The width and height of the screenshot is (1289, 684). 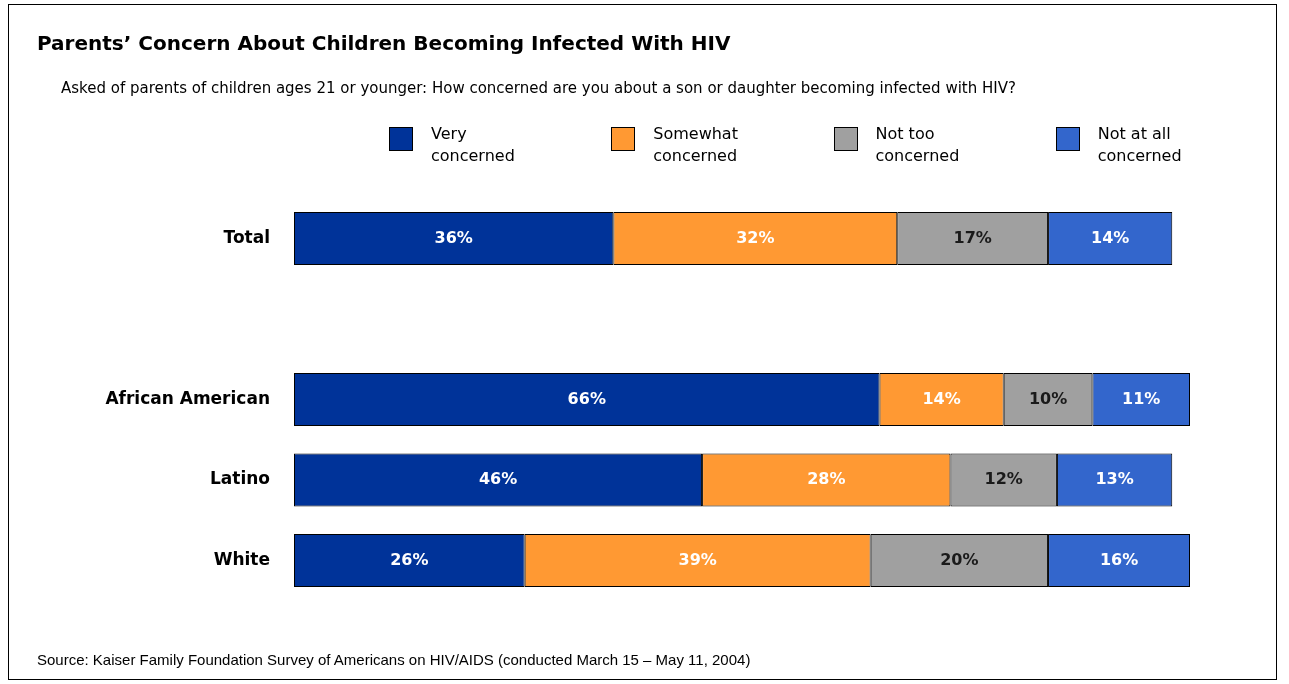 I want to click on y-tick-label: White, so click(x=241, y=558).